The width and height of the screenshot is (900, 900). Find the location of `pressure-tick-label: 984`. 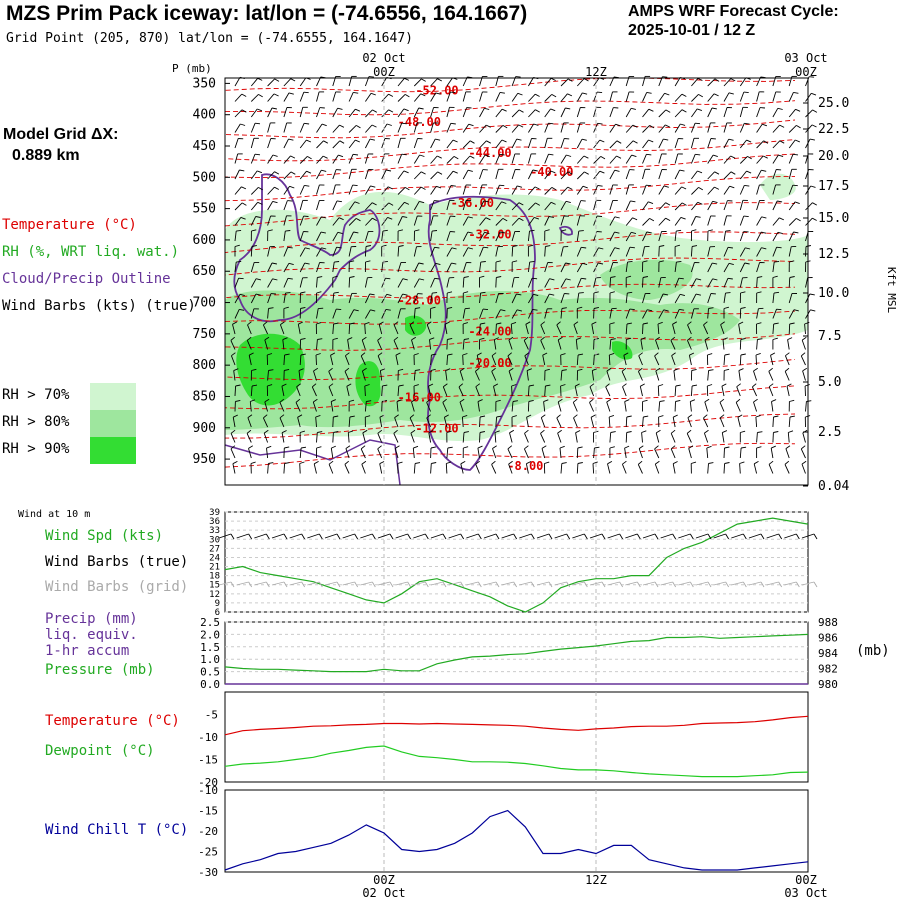

pressure-tick-label: 984 is located at coordinates (828, 653).